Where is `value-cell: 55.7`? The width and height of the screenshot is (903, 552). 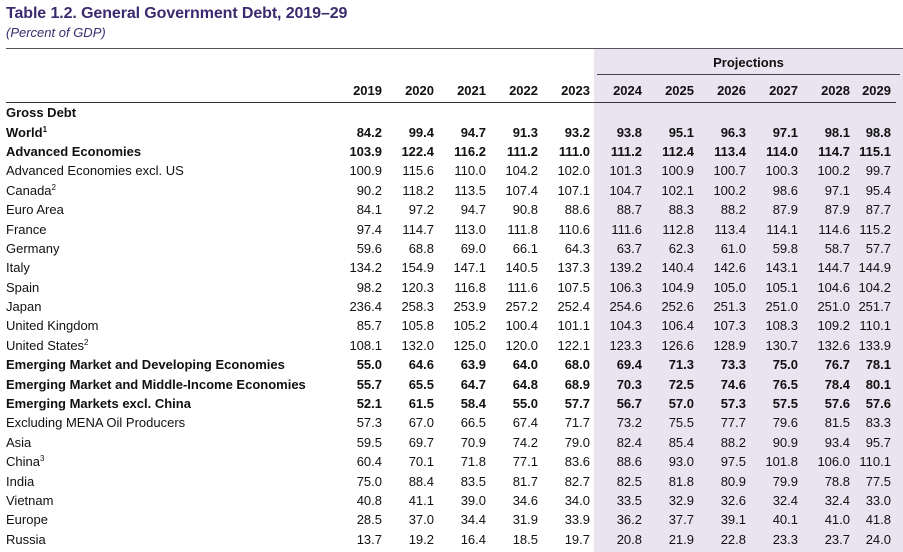
value-cell: 55.7 is located at coordinates (369, 384).